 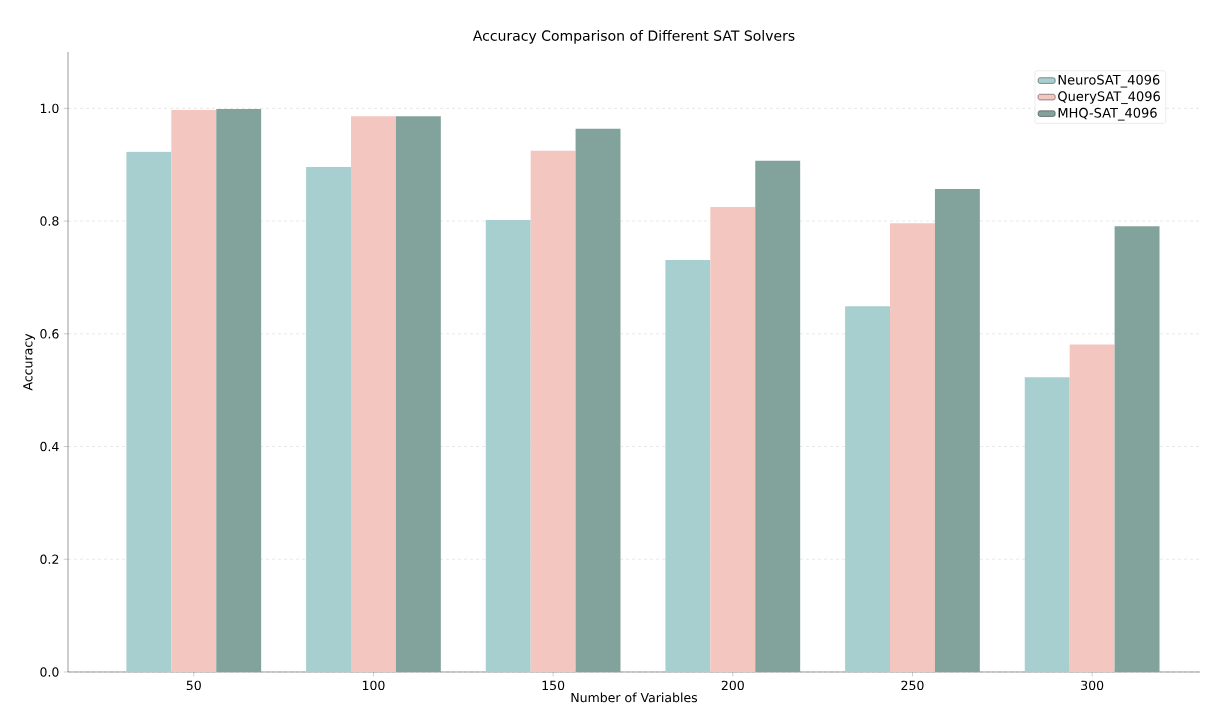 What do you see at coordinates (1109, 81) in the screenshot?
I see `legend-label: NeuroSAT_4096` at bounding box center [1109, 81].